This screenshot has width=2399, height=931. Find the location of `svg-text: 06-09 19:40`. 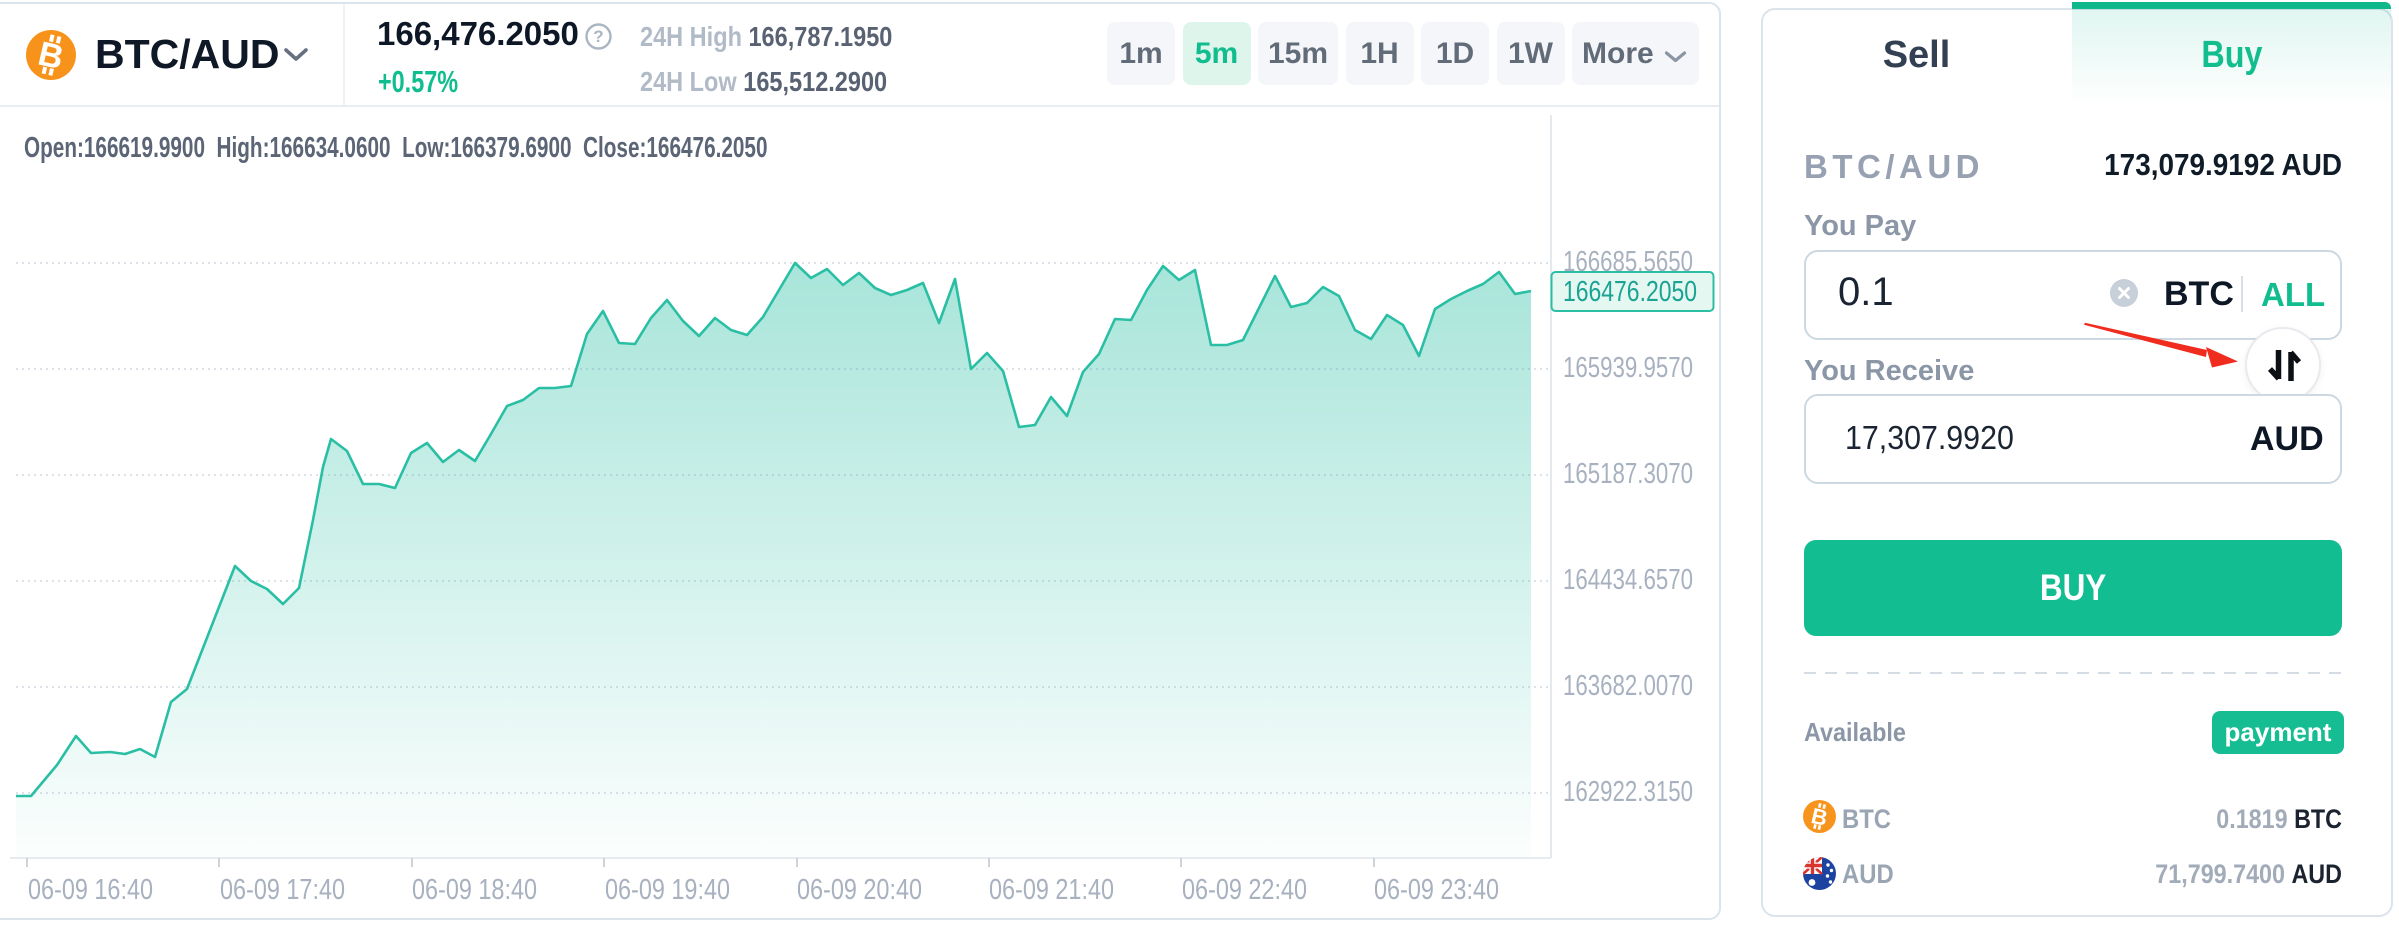

svg-text: 06-09 19:40 is located at coordinates (667, 890).